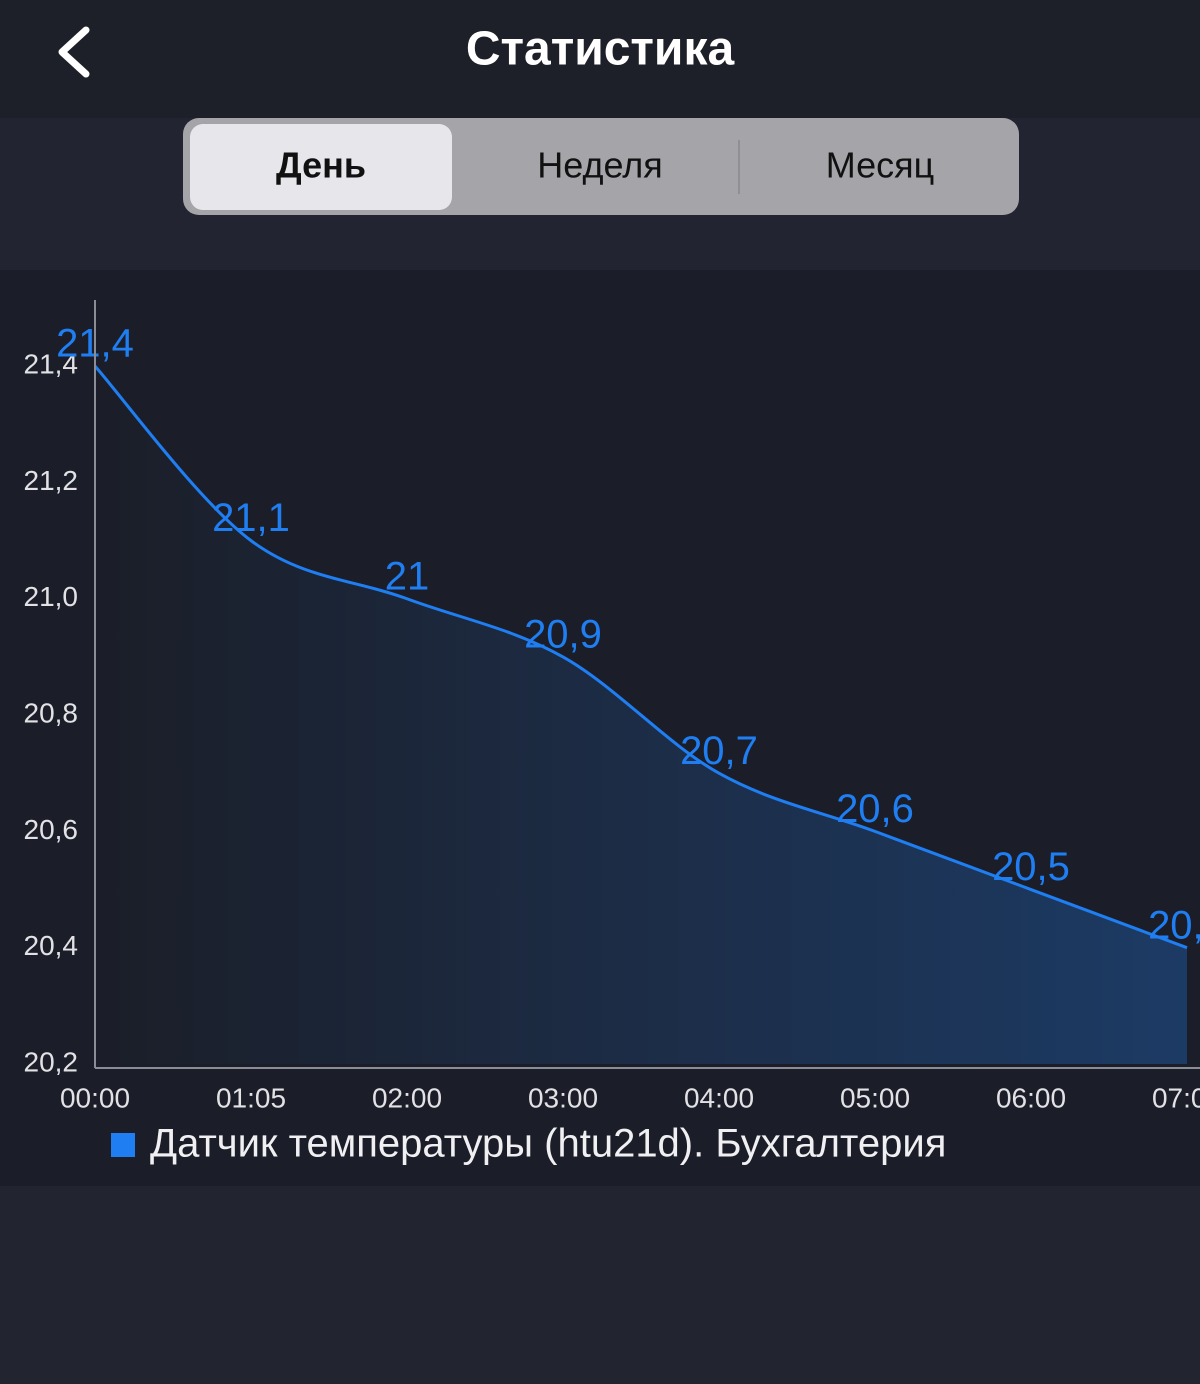 The width and height of the screenshot is (1200, 1384). I want to click on x-tick-label: 01:05, so click(251, 1097).